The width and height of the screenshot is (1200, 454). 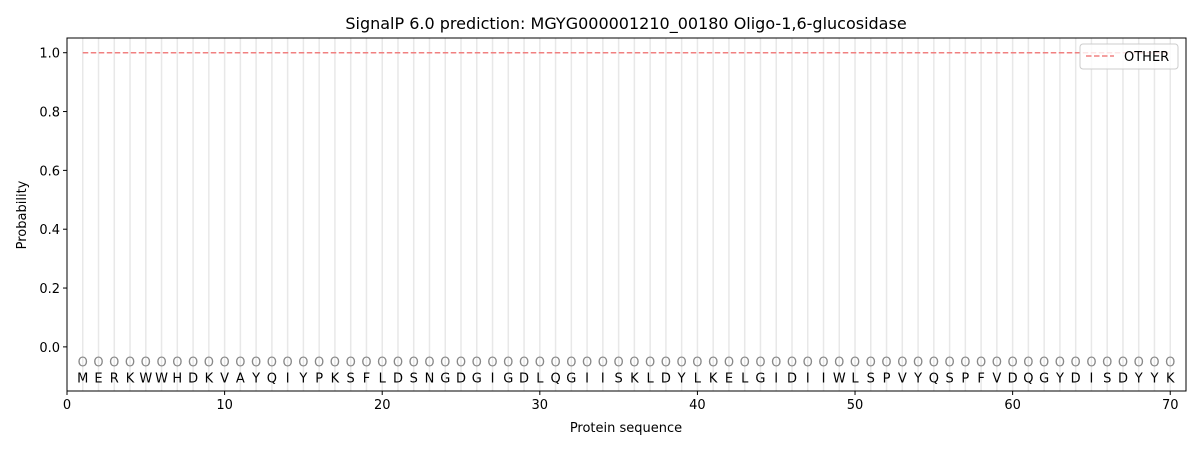 What do you see at coordinates (626, 428) in the screenshot?
I see `x-axis-label: Protein sequence` at bounding box center [626, 428].